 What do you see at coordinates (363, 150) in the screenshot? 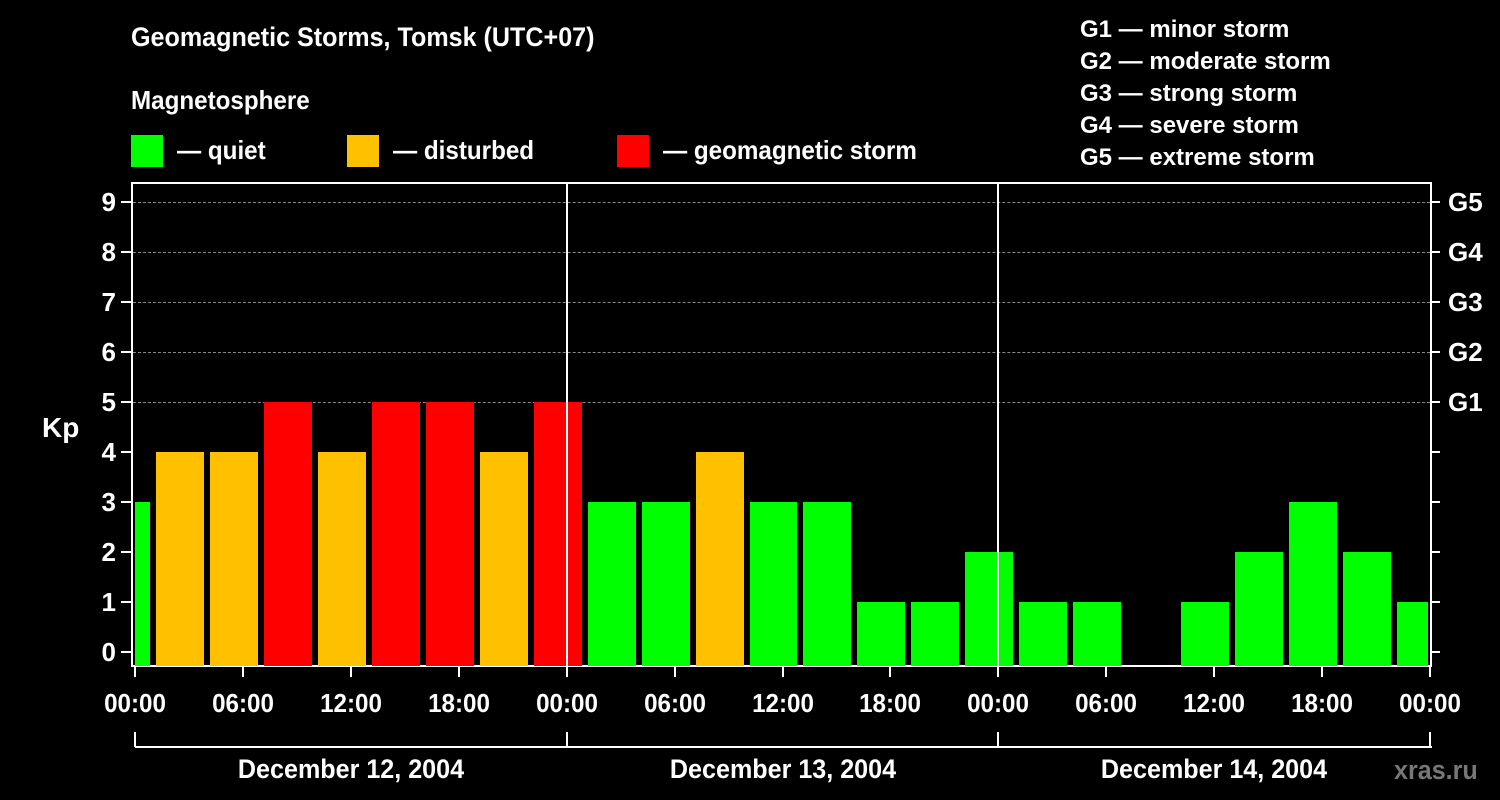
I see `legend-swatch-disturbed` at bounding box center [363, 150].